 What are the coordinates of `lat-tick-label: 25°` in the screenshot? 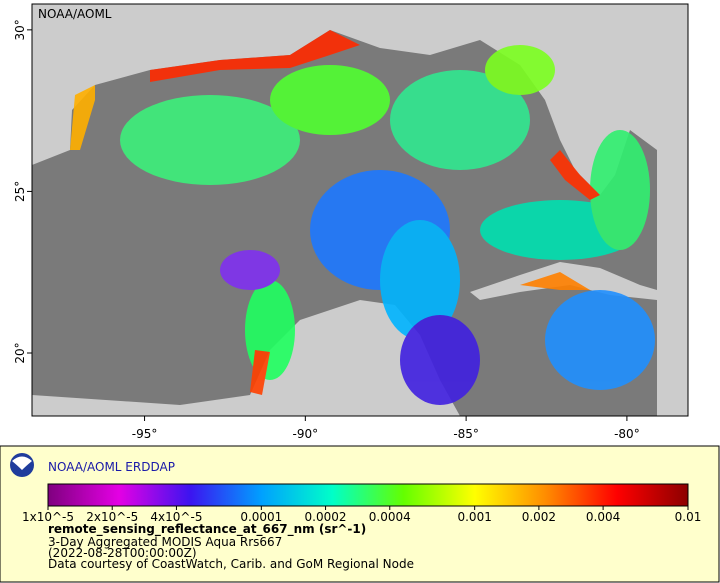 It's located at (20, 191).